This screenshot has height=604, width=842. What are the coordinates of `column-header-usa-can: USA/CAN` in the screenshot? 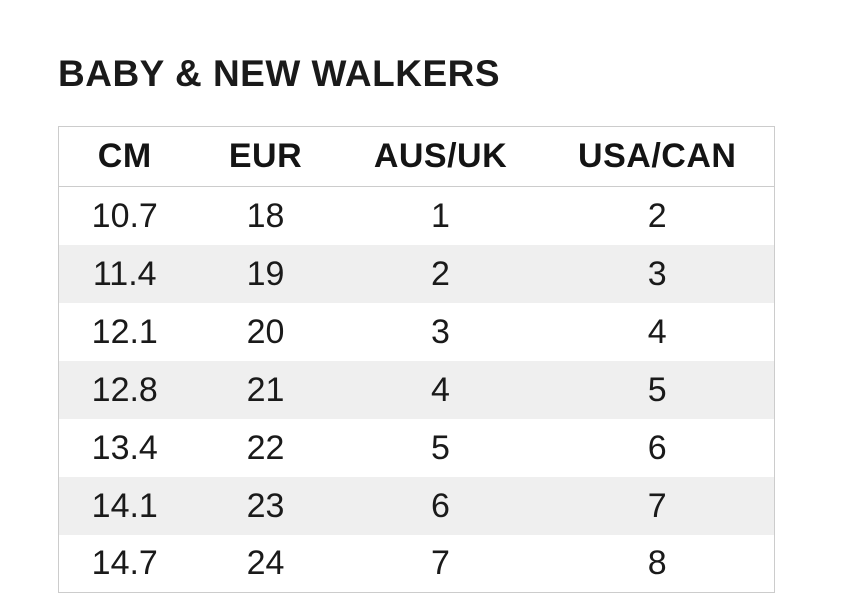 It's located at (657, 156).